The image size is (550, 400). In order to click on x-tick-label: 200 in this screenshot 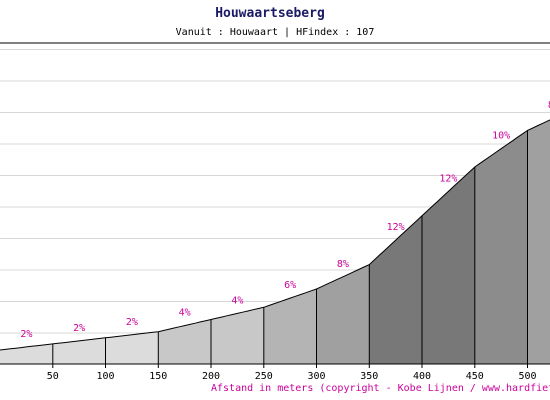, I will do `click(211, 376)`.